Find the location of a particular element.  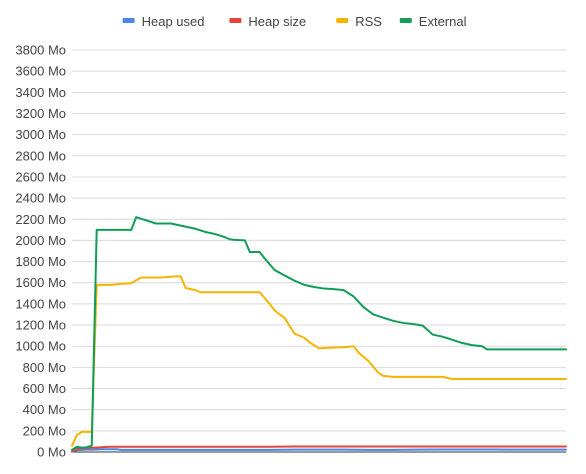

y-tick-label: 1000 Mo is located at coordinates (40, 346).